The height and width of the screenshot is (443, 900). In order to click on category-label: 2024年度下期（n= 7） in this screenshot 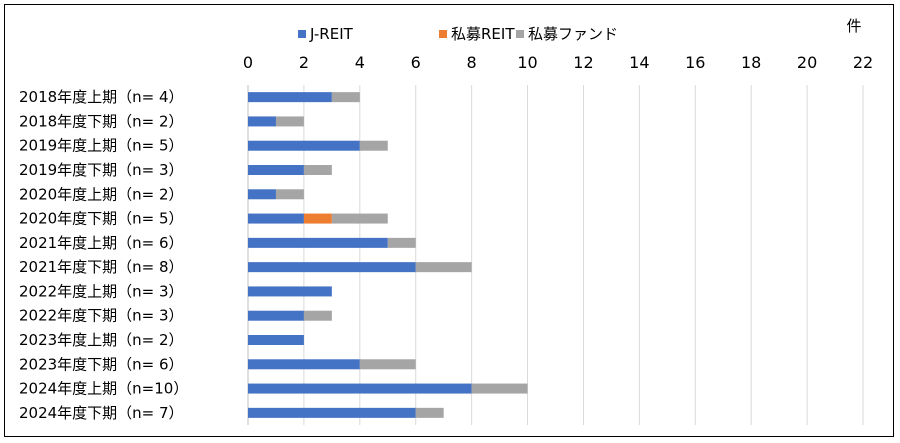, I will do `click(101, 413)`.